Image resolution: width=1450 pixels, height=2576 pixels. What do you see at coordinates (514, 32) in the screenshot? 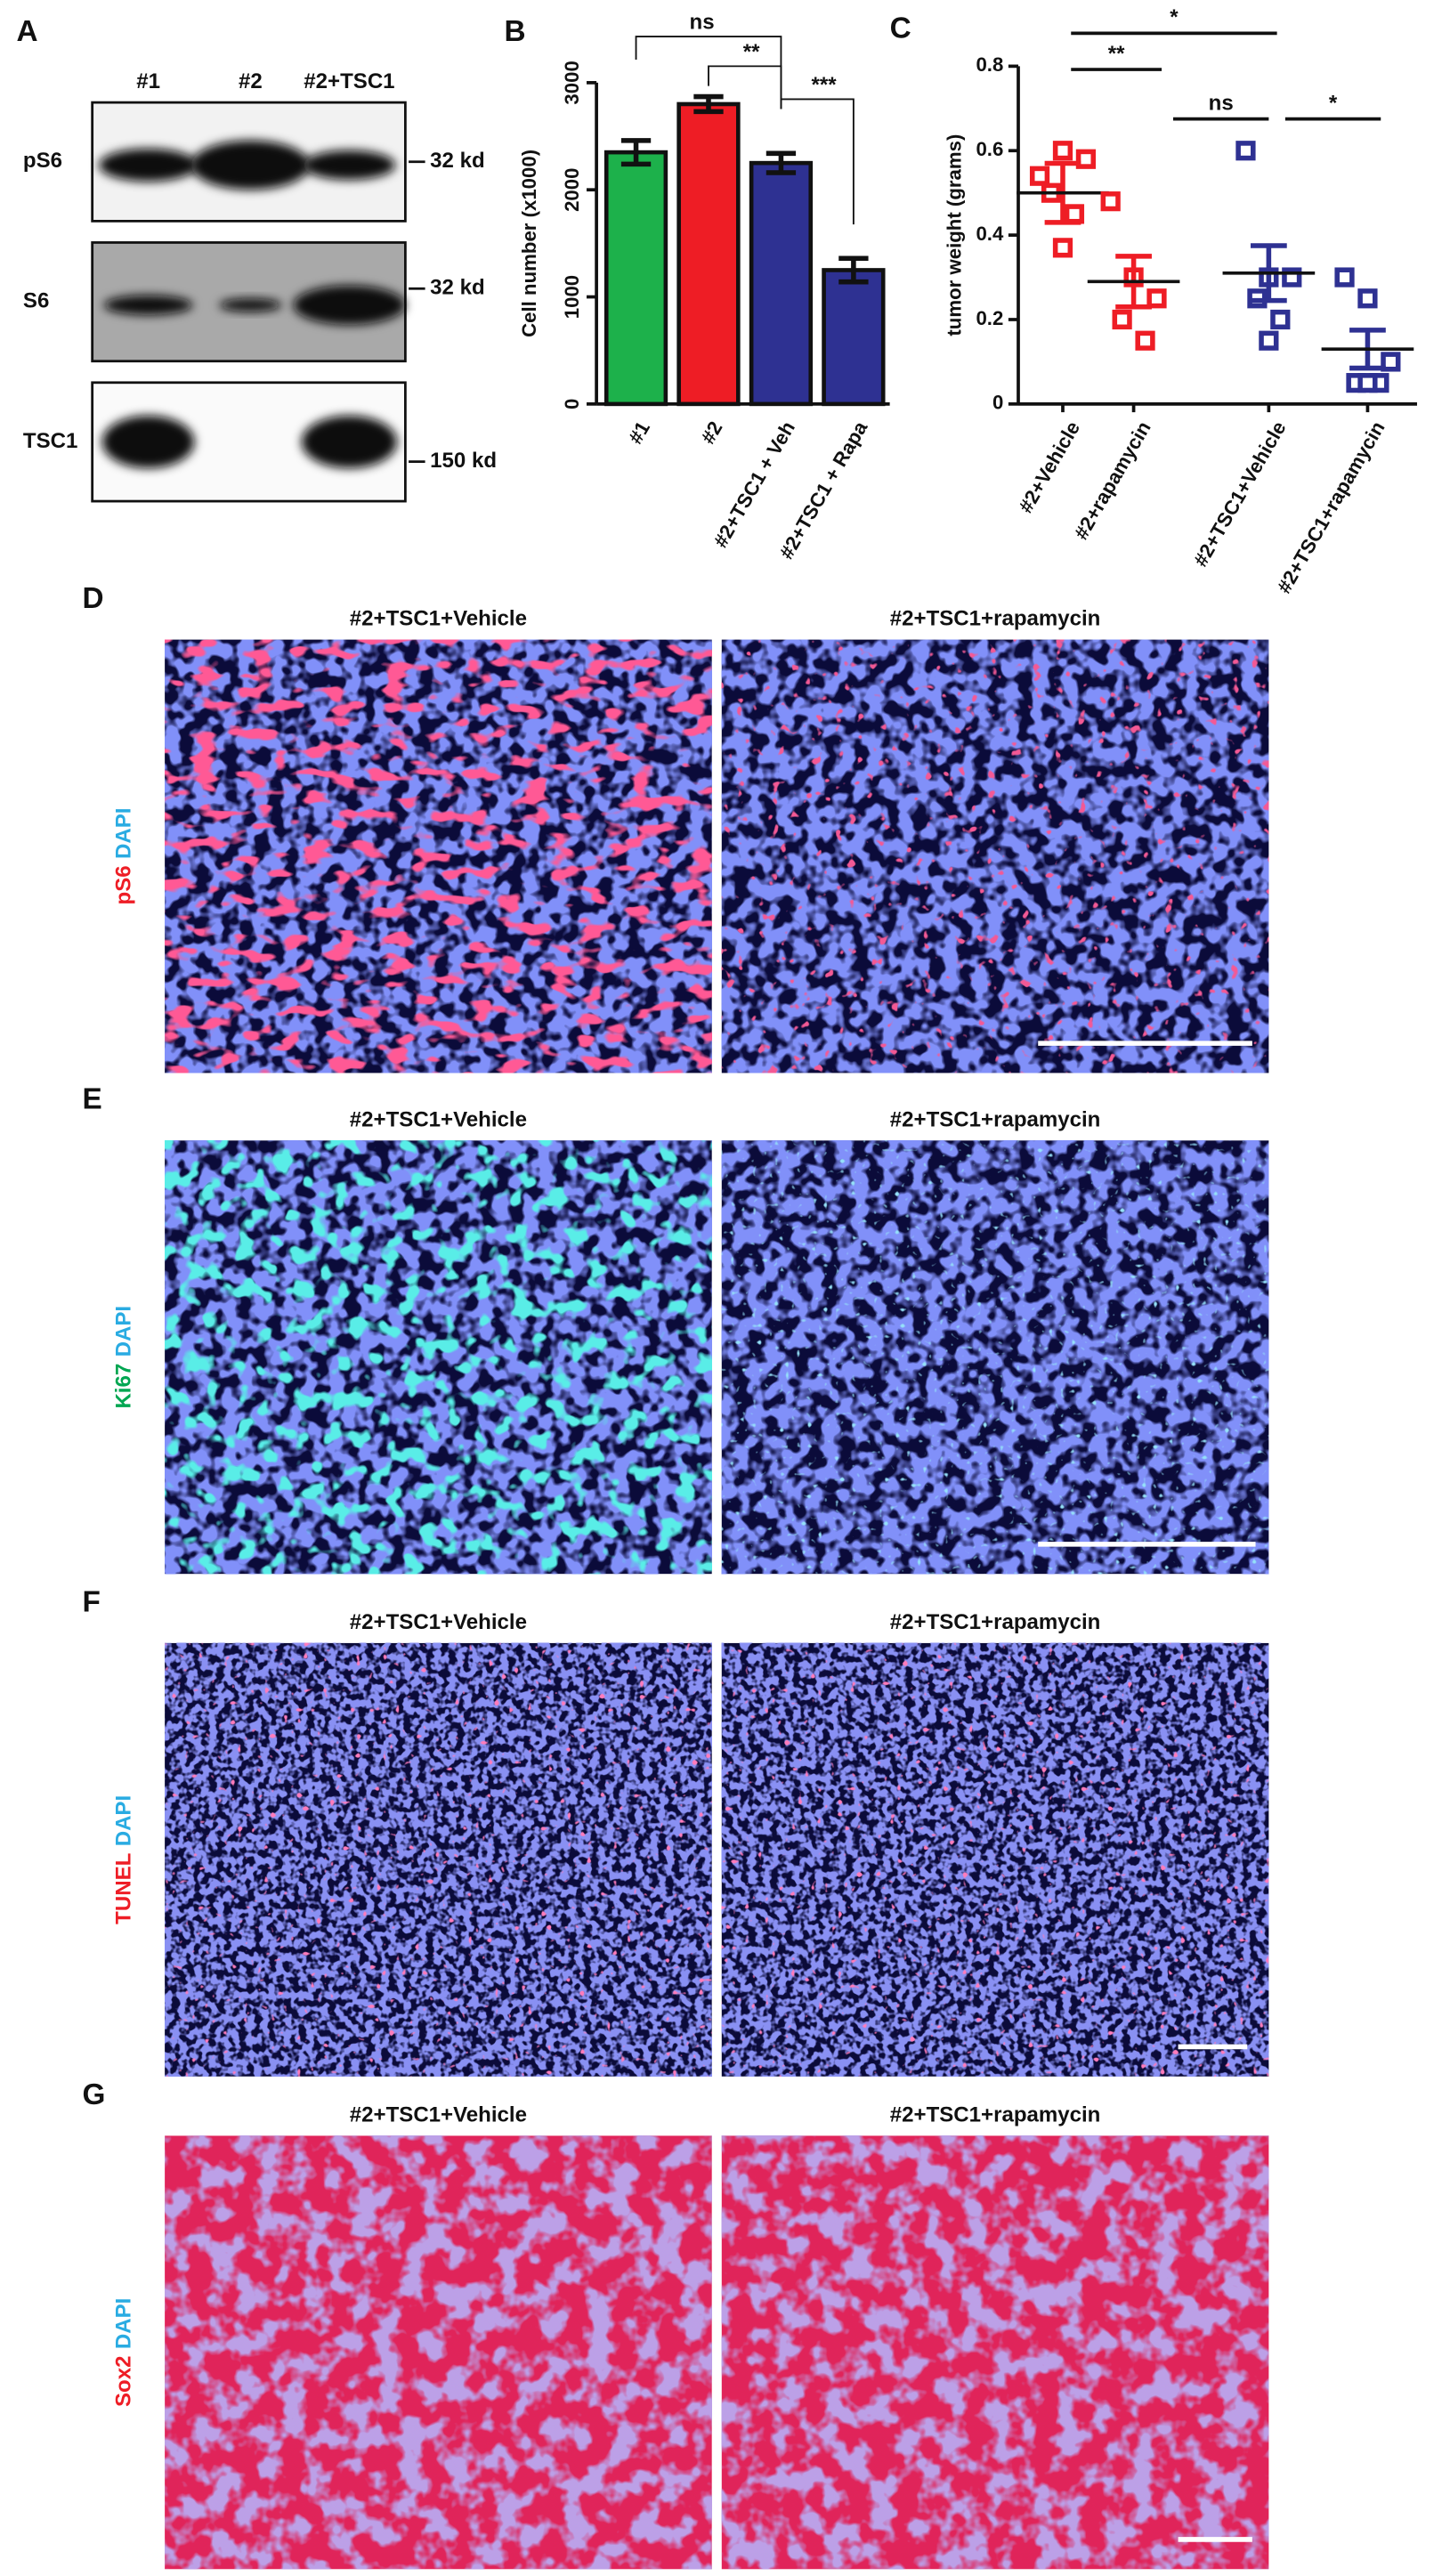
I see `panel-label: B` at bounding box center [514, 32].